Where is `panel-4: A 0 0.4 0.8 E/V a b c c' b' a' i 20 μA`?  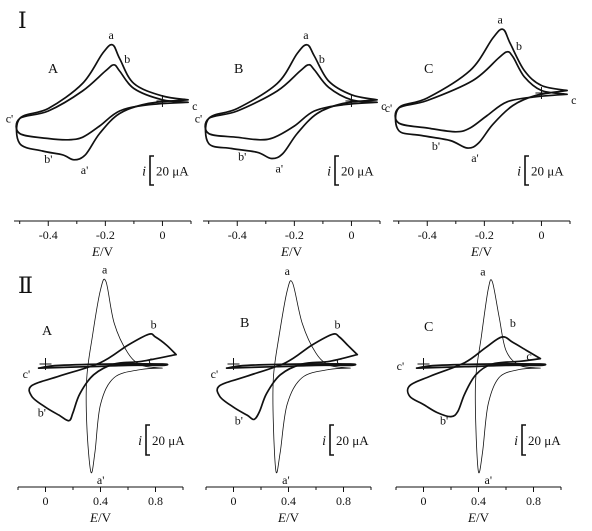 panel-4: A 0 0.4 0.8 E/V a b c c' b' a' i 20 μA is located at coordinates (101, 394).